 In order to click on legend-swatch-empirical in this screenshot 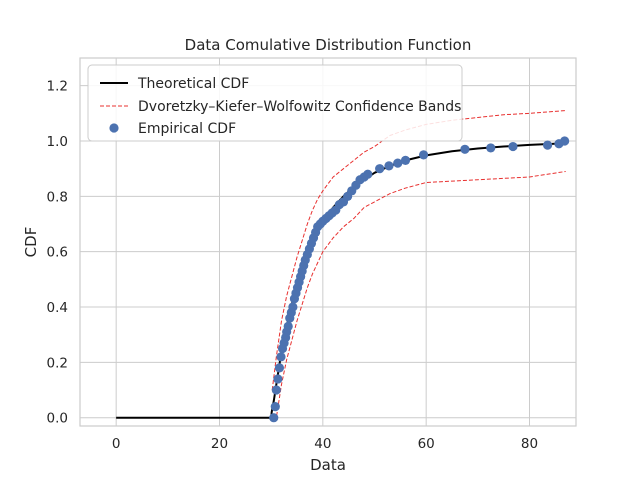, I will do `click(114, 128)`.